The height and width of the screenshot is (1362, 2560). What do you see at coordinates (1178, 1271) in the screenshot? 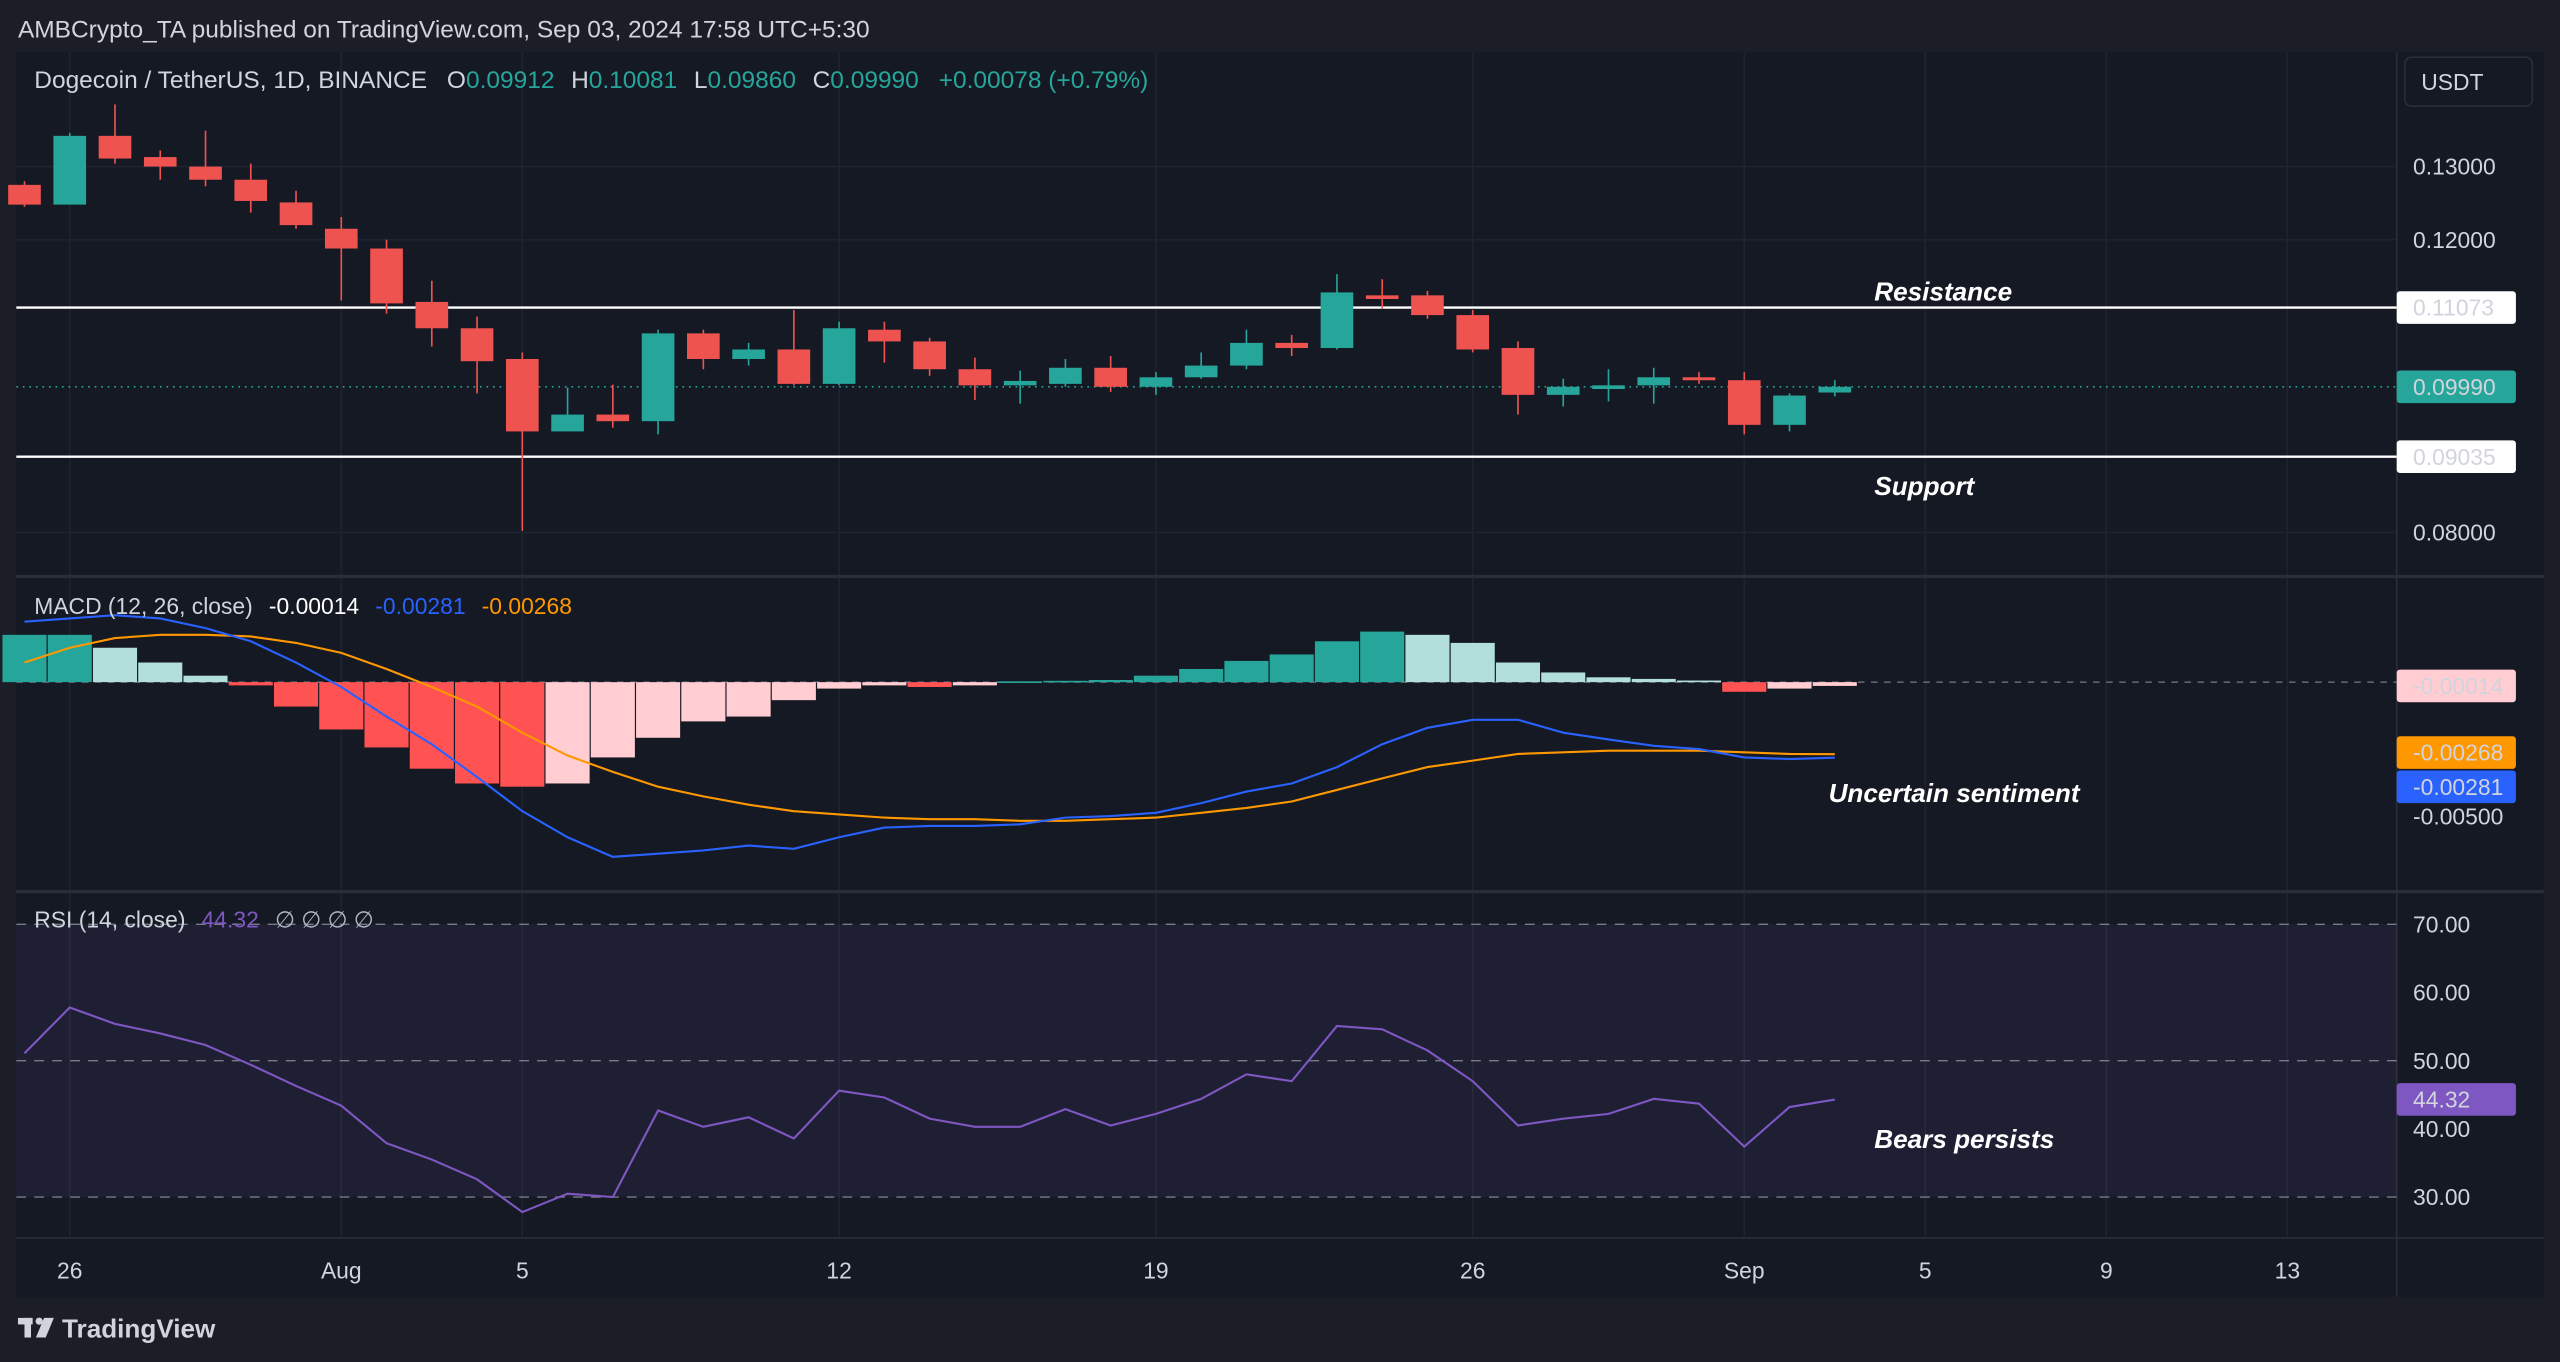
I see `time-axis: 26 Aug 5 12 19 26 Sep 5 9 13` at bounding box center [1178, 1271].